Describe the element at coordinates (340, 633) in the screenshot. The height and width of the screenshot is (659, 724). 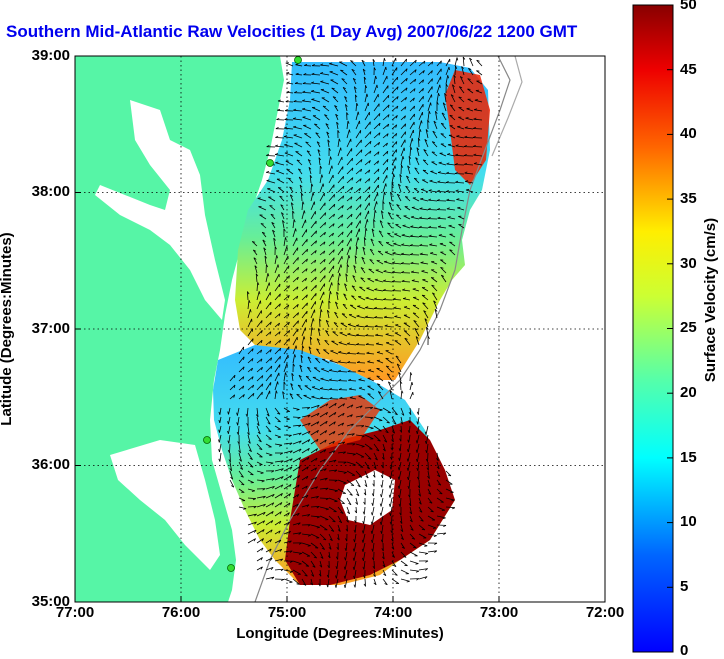
I see `x-axis-label: Longitude (Degrees:Minutes)` at that location.